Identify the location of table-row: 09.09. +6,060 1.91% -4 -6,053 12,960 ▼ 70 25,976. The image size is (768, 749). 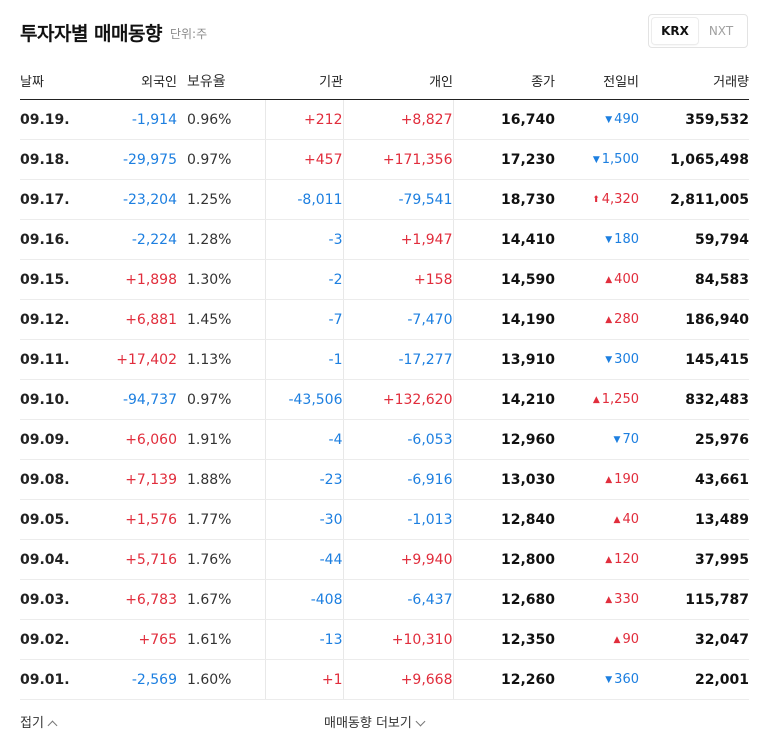
(384, 439).